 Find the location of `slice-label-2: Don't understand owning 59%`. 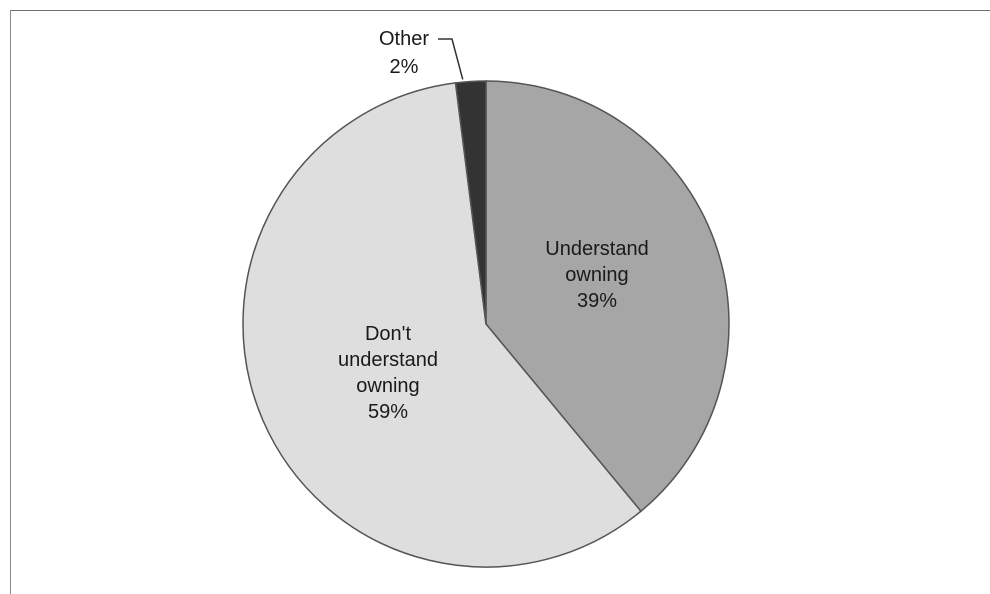

slice-label-2: Don't understand owning 59% is located at coordinates (388, 373).